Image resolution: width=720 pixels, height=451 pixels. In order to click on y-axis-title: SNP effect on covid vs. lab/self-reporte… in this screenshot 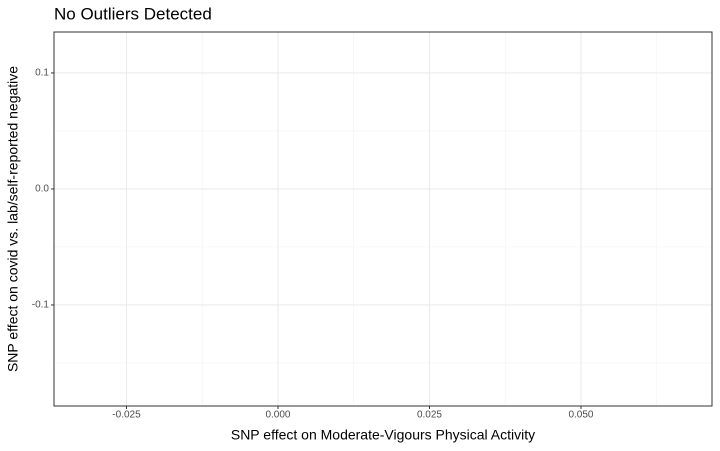, I will do `click(13, 219)`.